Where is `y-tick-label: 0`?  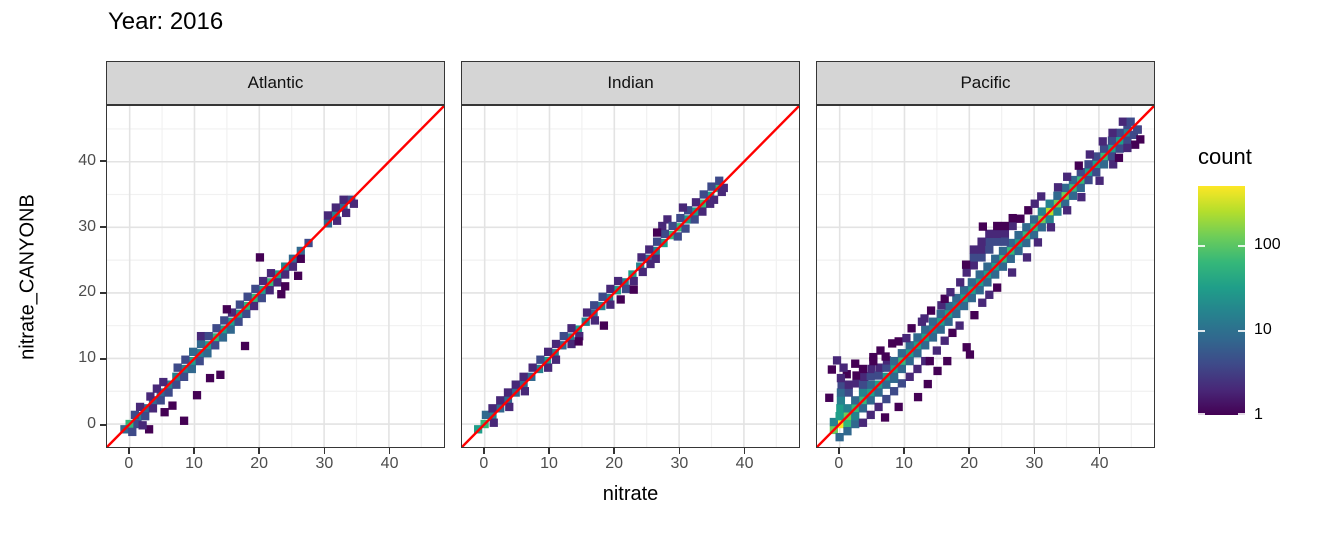 y-tick-label: 0 is located at coordinates (91, 424).